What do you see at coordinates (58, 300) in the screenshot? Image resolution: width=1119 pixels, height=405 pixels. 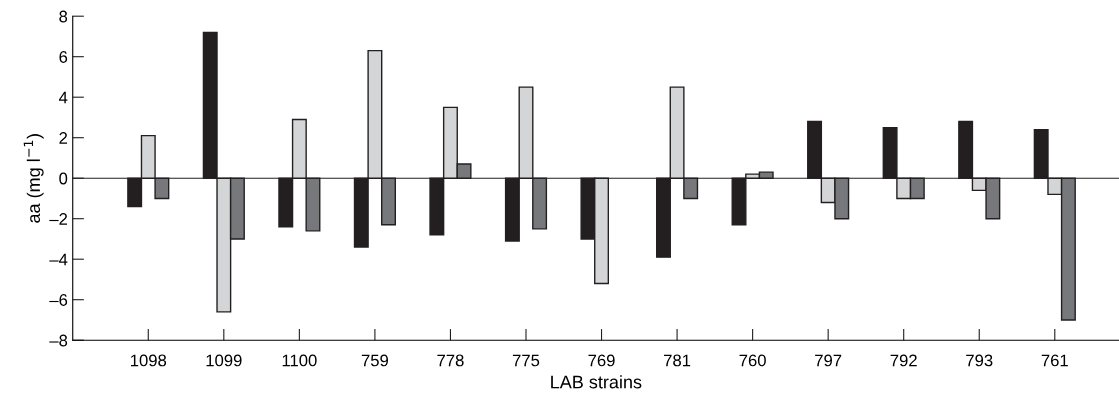 I see `y-tick-label: –6` at bounding box center [58, 300].